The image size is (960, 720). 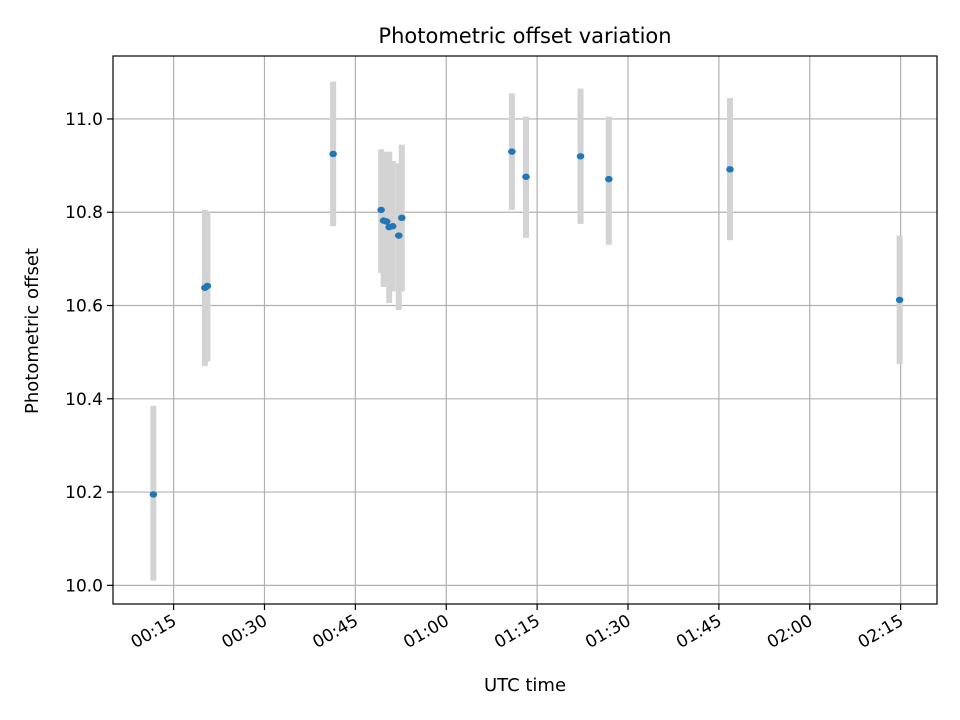 I want to click on y-tick-label: 10.2, so click(x=84, y=493).